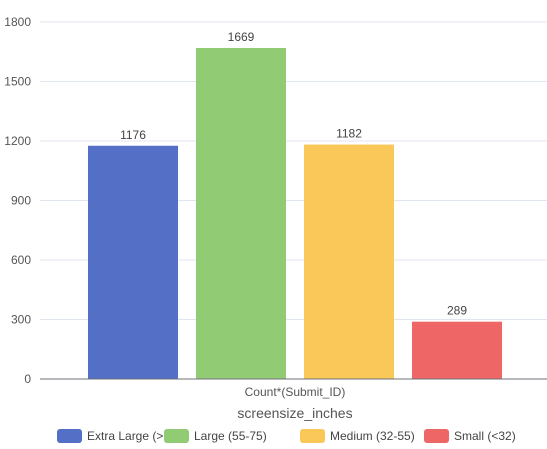 Image resolution: width=547 pixels, height=449 pixels. What do you see at coordinates (21, 201) in the screenshot?
I see `y-tick-label: 900` at bounding box center [21, 201].